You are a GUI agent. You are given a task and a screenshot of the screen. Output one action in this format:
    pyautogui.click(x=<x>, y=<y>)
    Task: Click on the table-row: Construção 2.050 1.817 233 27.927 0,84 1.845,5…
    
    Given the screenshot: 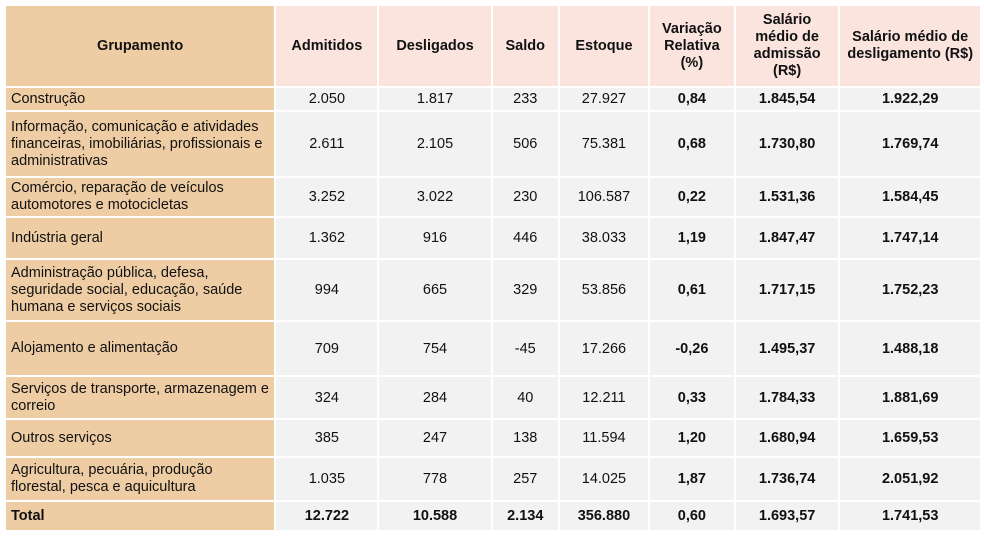 What is the action you would take?
    pyautogui.click(x=492, y=99)
    